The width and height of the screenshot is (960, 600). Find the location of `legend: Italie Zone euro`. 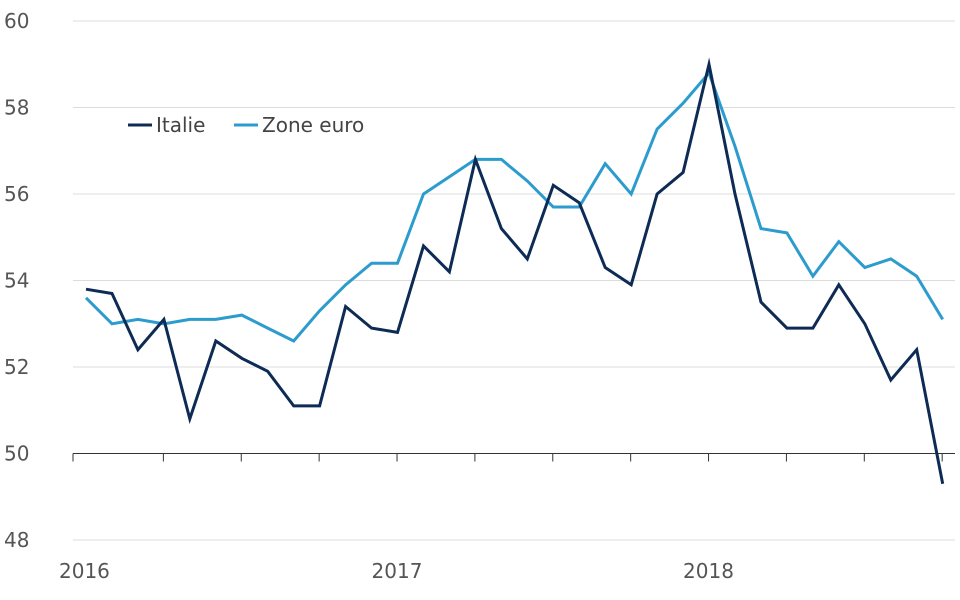

legend: Italie Zone euro is located at coordinates (246, 125).